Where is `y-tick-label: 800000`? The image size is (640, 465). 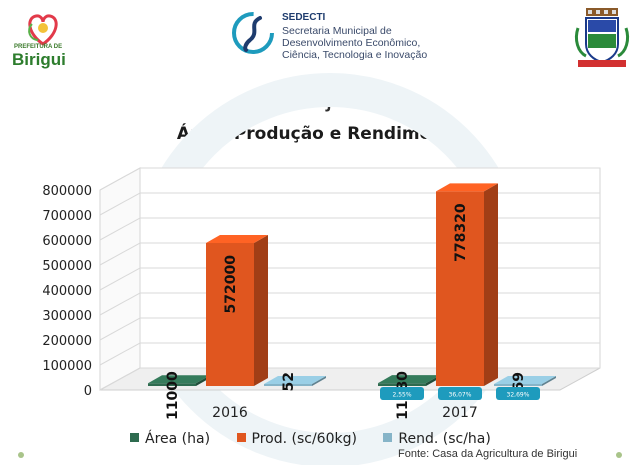
y-tick-label: 800000 is located at coordinates (67, 191).